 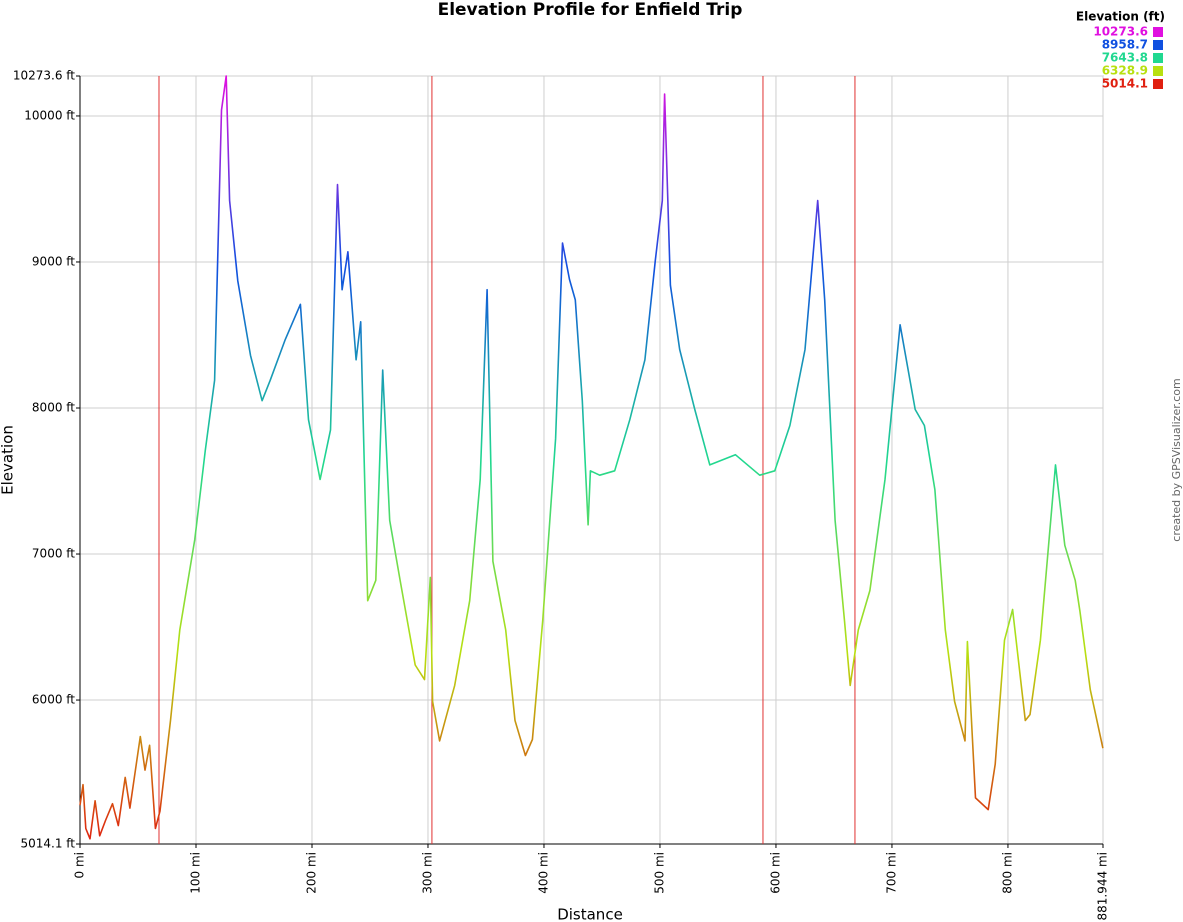 What do you see at coordinates (53, 261) in the screenshot?
I see `y-tick-label: 9000 ft` at bounding box center [53, 261].